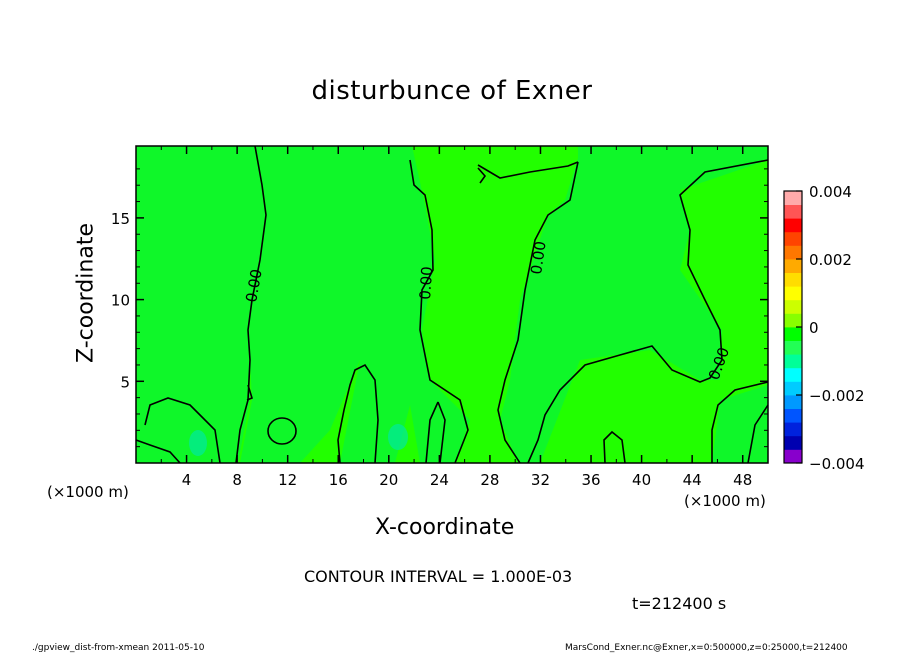 This screenshot has height=654, width=904. What do you see at coordinates (118, 648) in the screenshot?
I see `footer-left: ./gpview_dist-from-xmean 2011-05-10` at bounding box center [118, 648].